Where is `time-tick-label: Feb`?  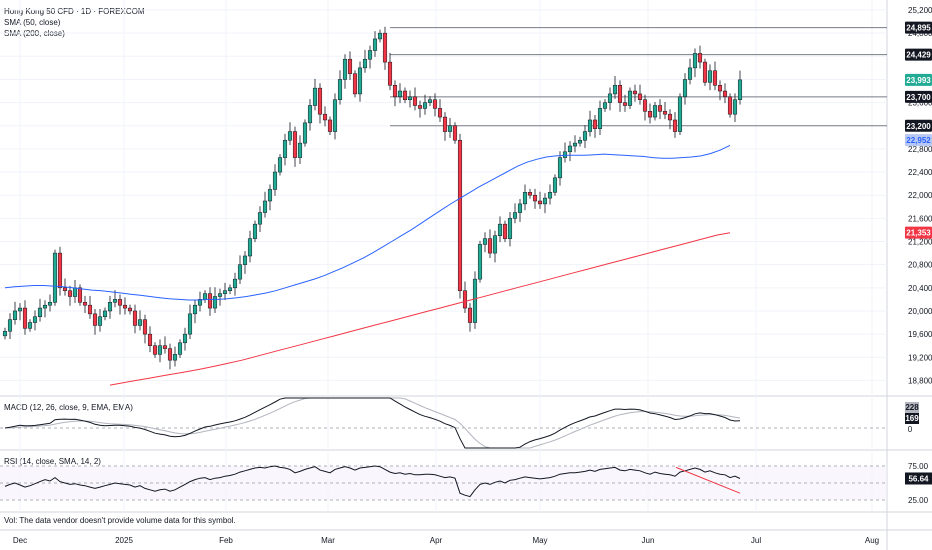 time-tick-label: Feb is located at coordinates (226, 540).